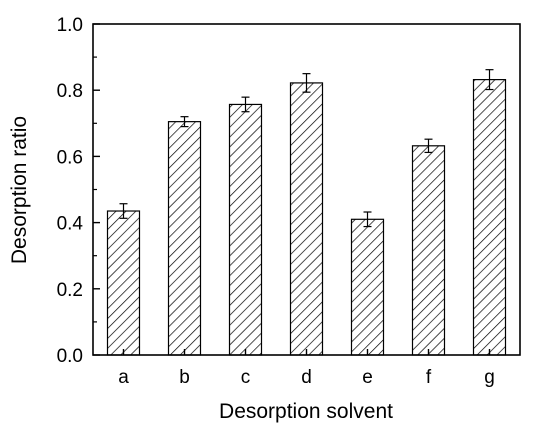 Image resolution: width=550 pixels, height=432 pixels. Describe the element at coordinates (367, 219) in the screenshot. I see `error-bar-e` at that location.